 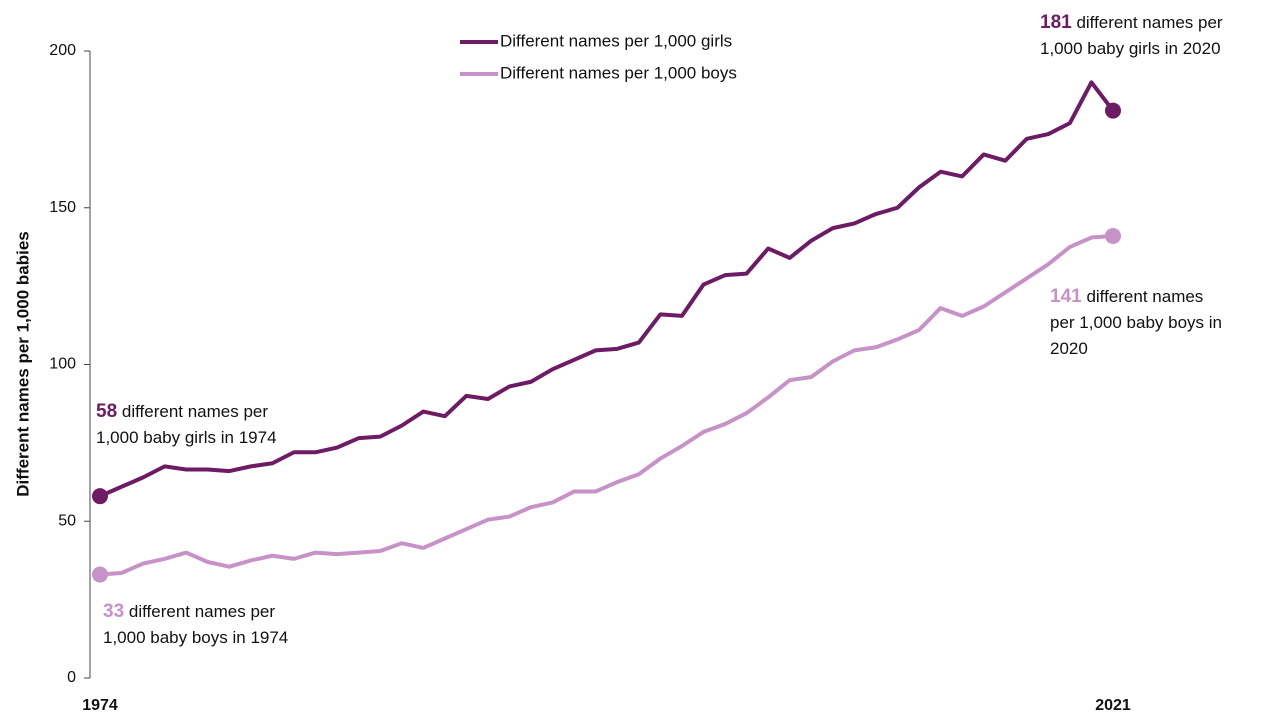 What do you see at coordinates (62, 364) in the screenshot?
I see `y-tick-label: 100` at bounding box center [62, 364].